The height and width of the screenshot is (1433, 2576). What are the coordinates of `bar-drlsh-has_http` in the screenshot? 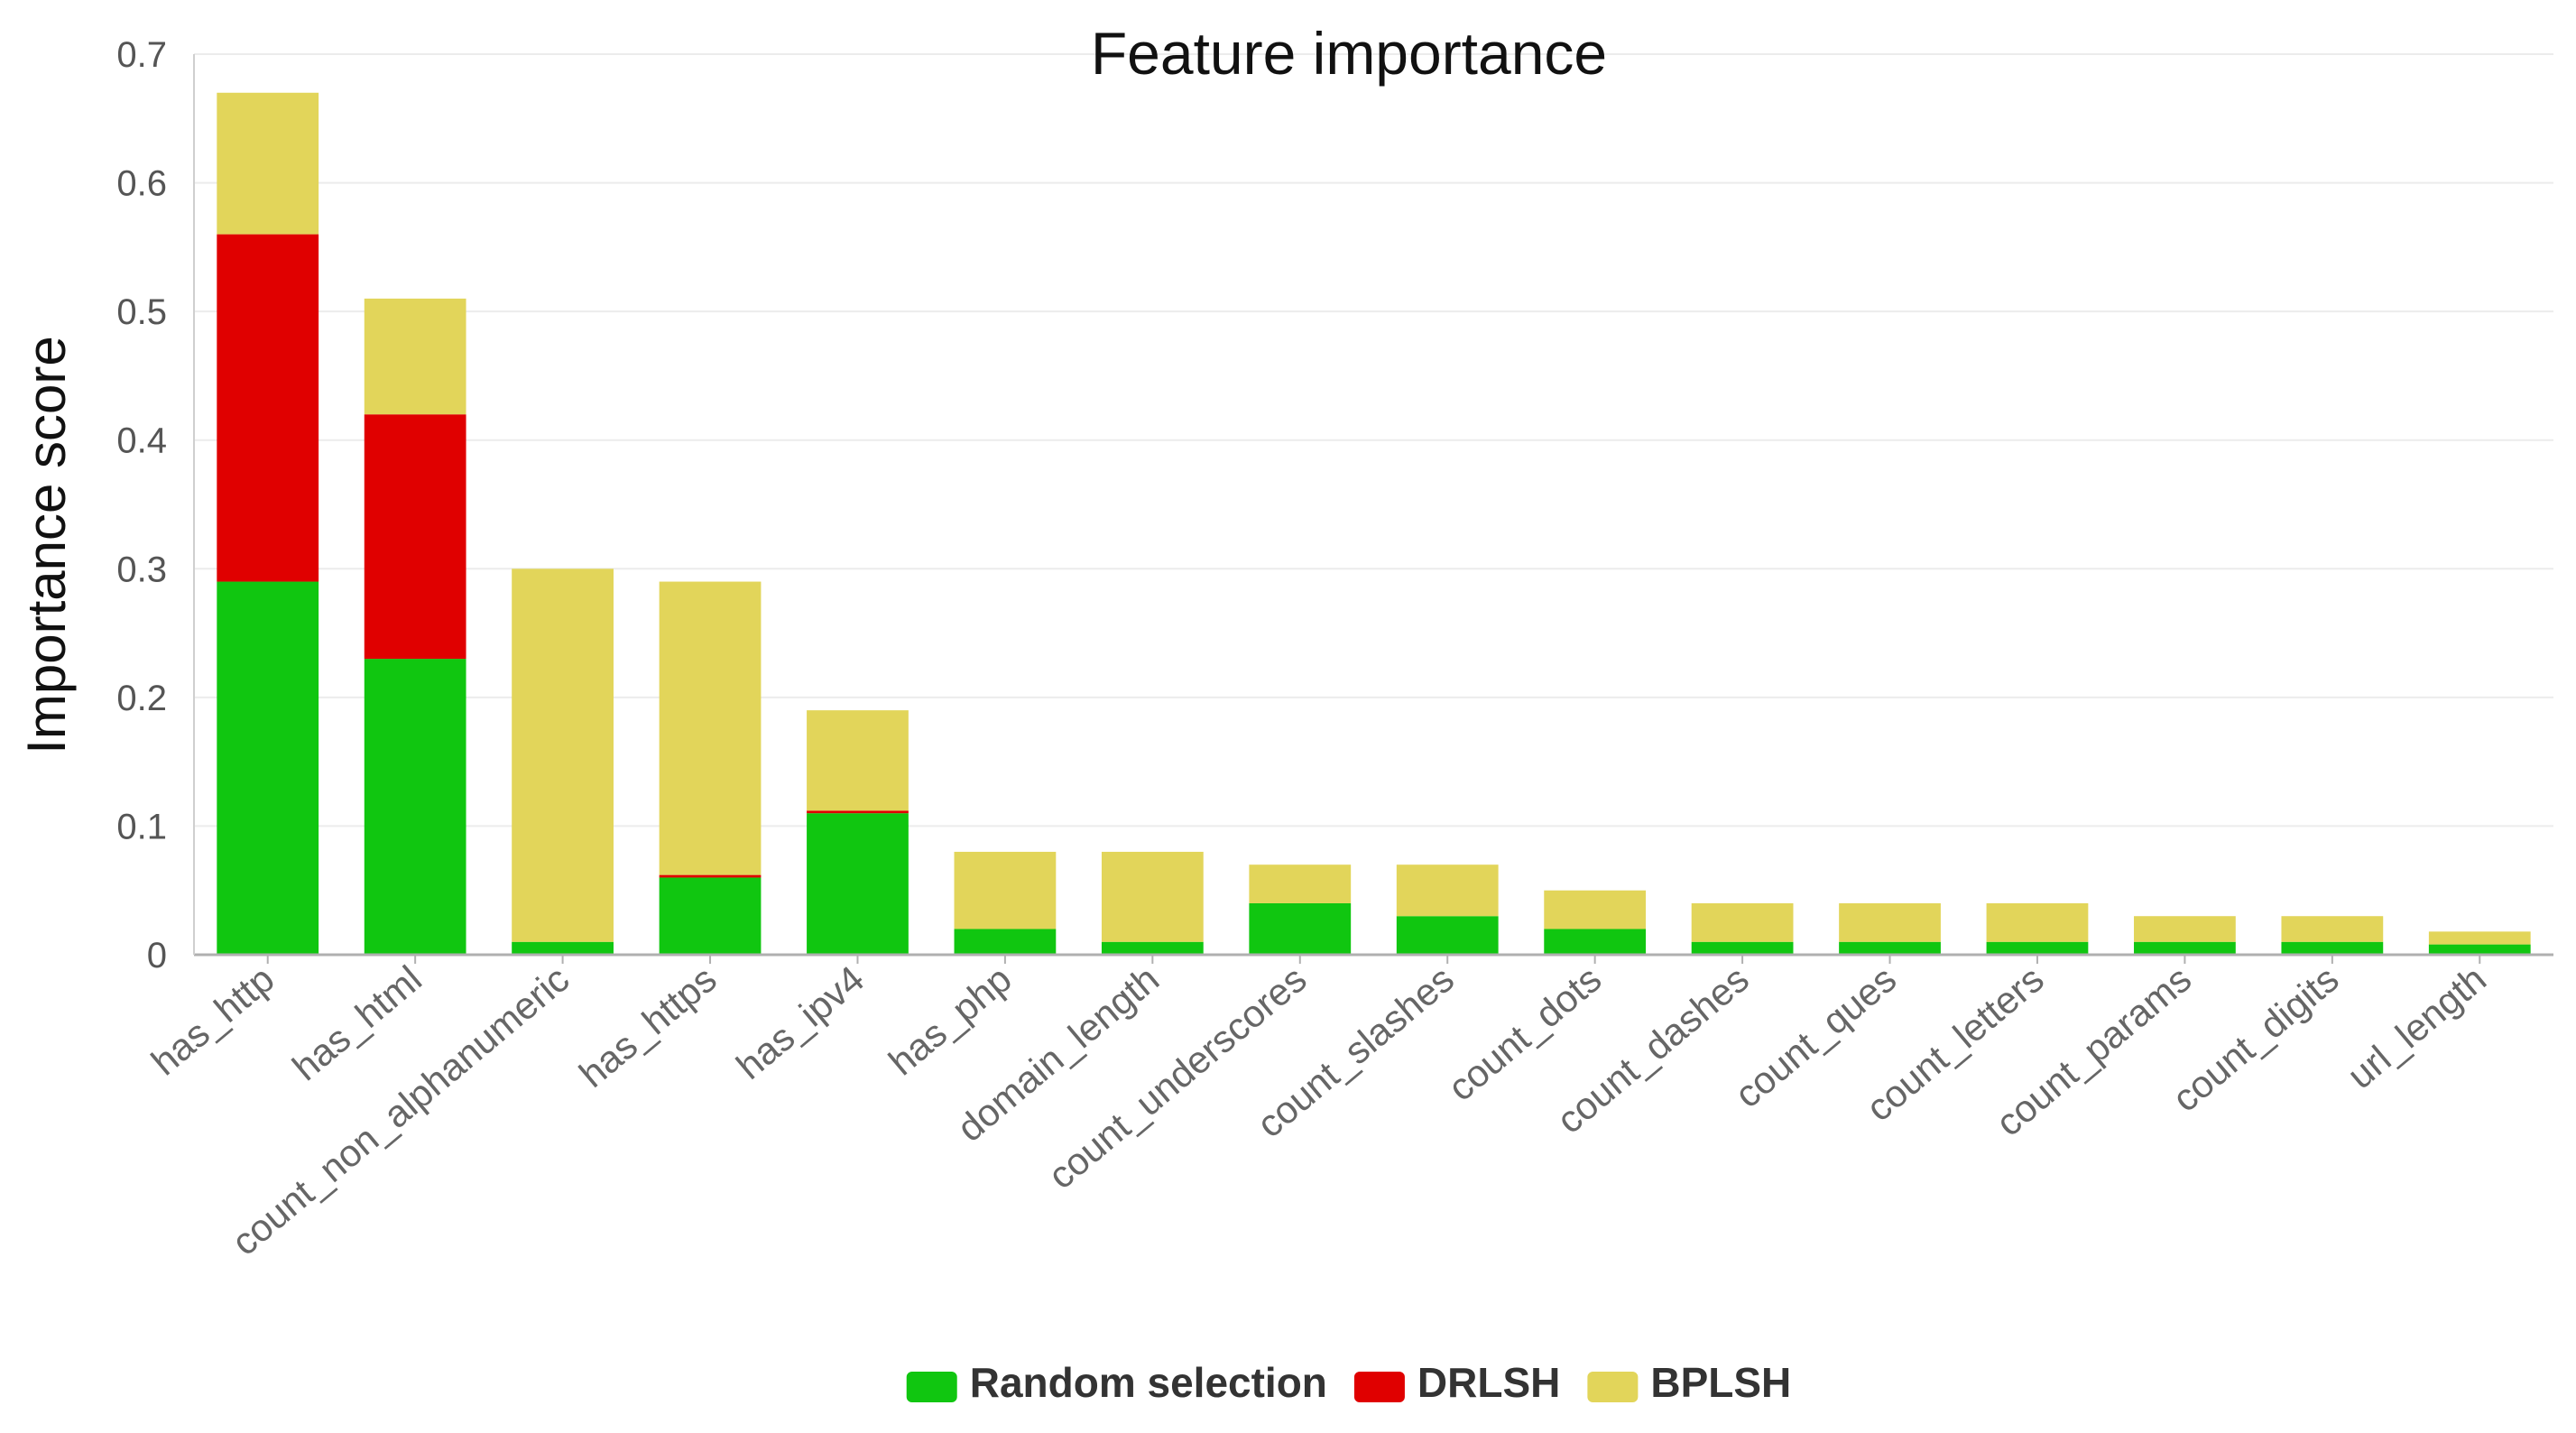 It's located at (268, 408).